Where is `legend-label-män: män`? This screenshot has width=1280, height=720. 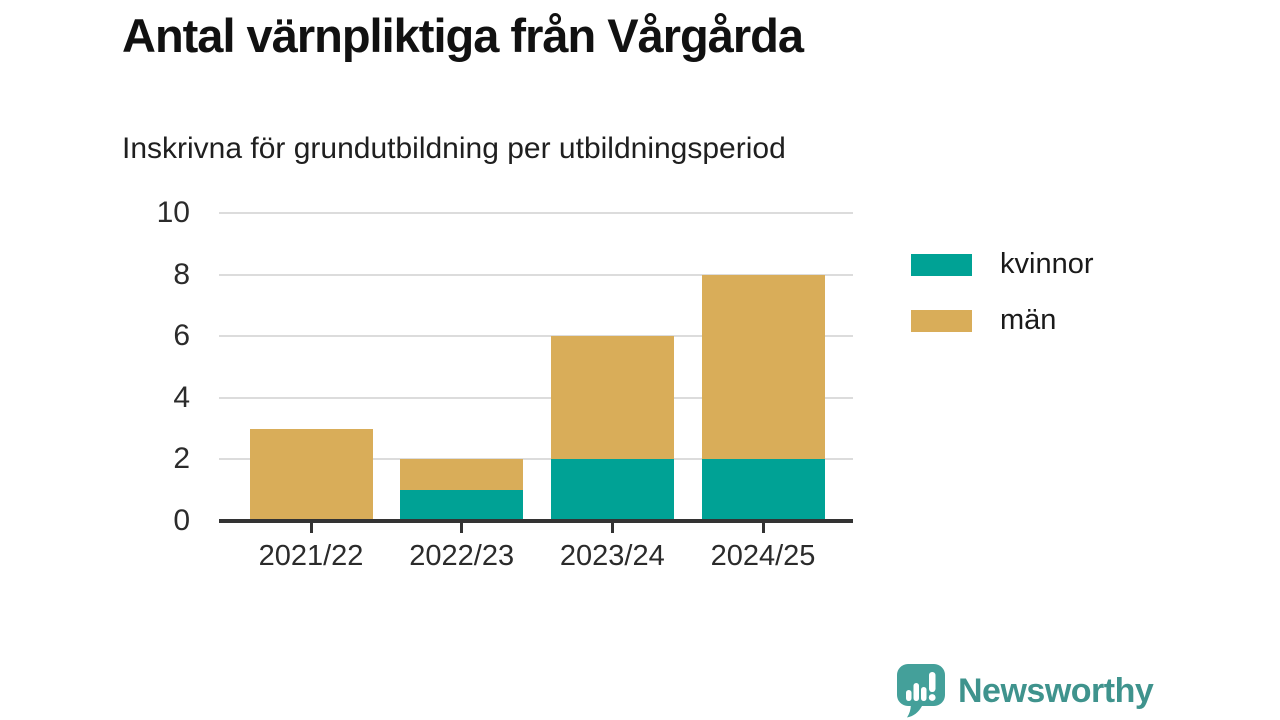
legend-label-män: män is located at coordinates (1028, 320).